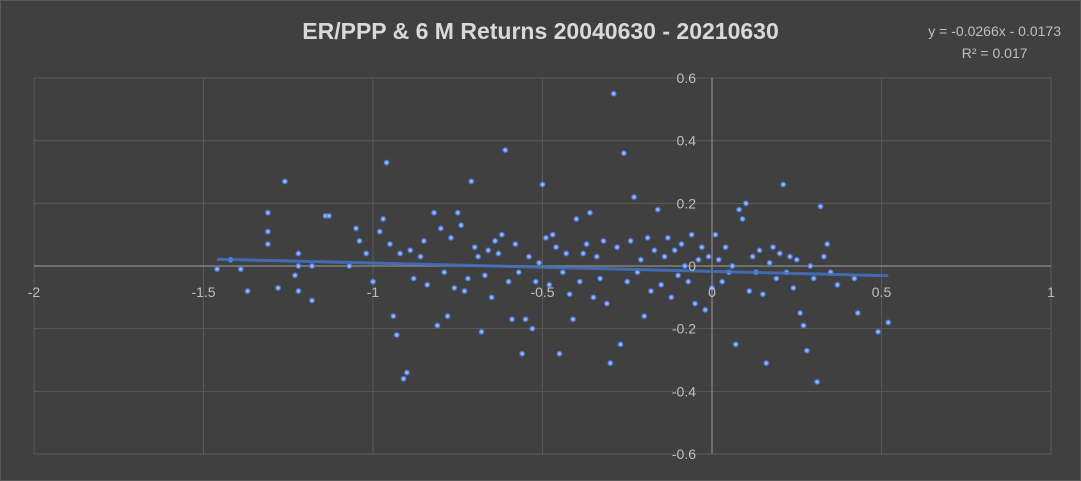 Image resolution: width=1081 pixels, height=481 pixels. What do you see at coordinates (203, 292) in the screenshot?
I see `x-tick-label: -1.5` at bounding box center [203, 292].